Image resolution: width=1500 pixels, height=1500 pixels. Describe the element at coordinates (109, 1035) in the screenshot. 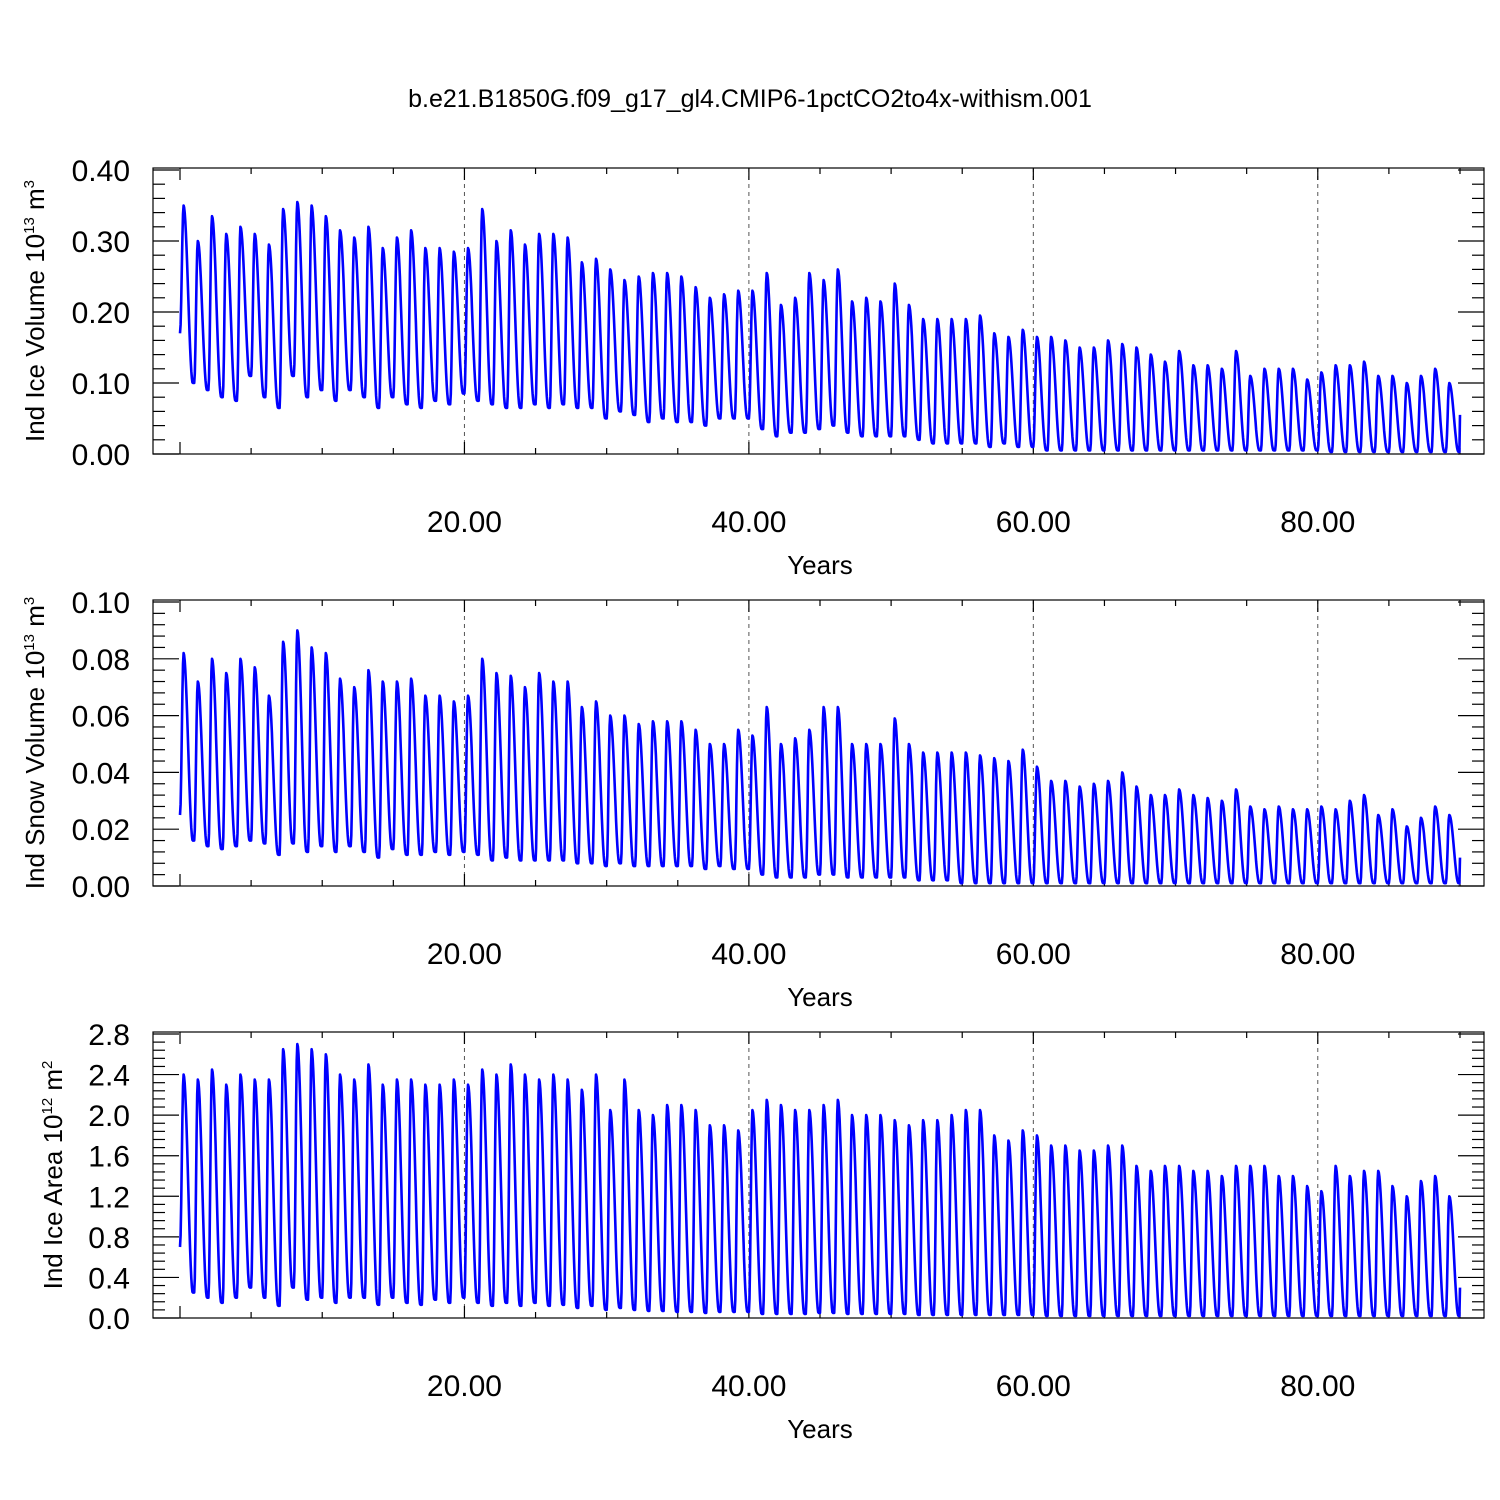

I see `y-tick-label: 2.8` at that location.